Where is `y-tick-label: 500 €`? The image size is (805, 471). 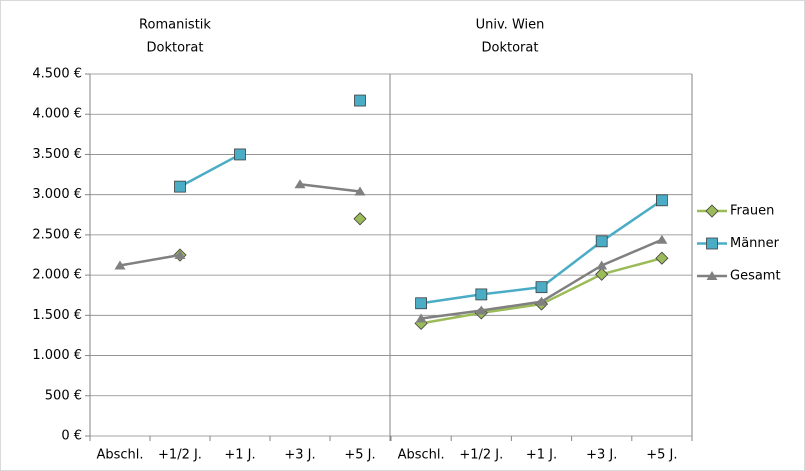
y-tick-label: 500 € is located at coordinates (63, 395).